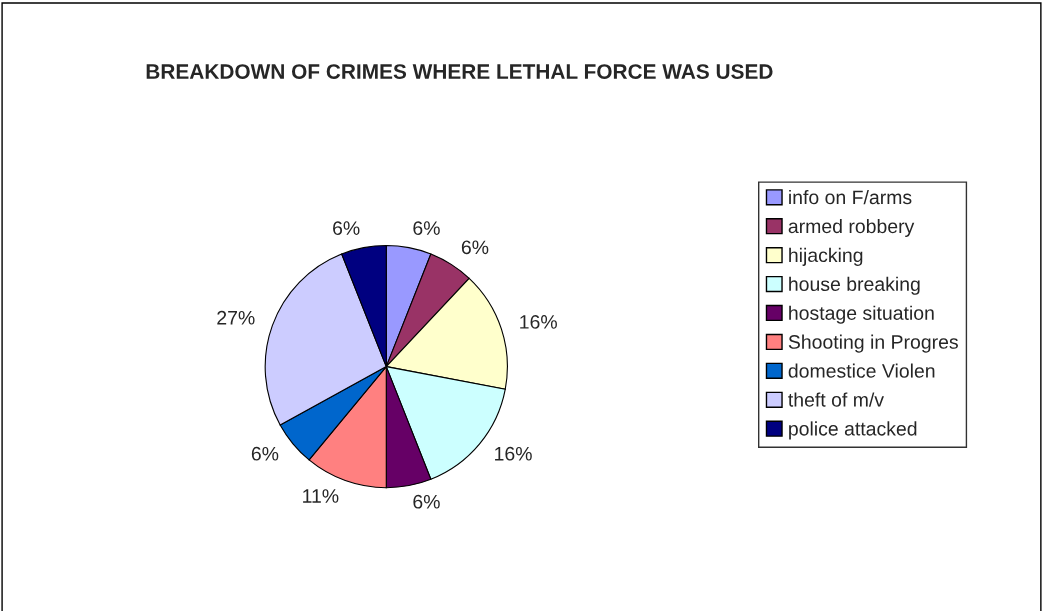 The width and height of the screenshot is (1044, 611). Describe the element at coordinates (873, 343) in the screenshot. I see `legend-label: Shooting in Progres` at that location.